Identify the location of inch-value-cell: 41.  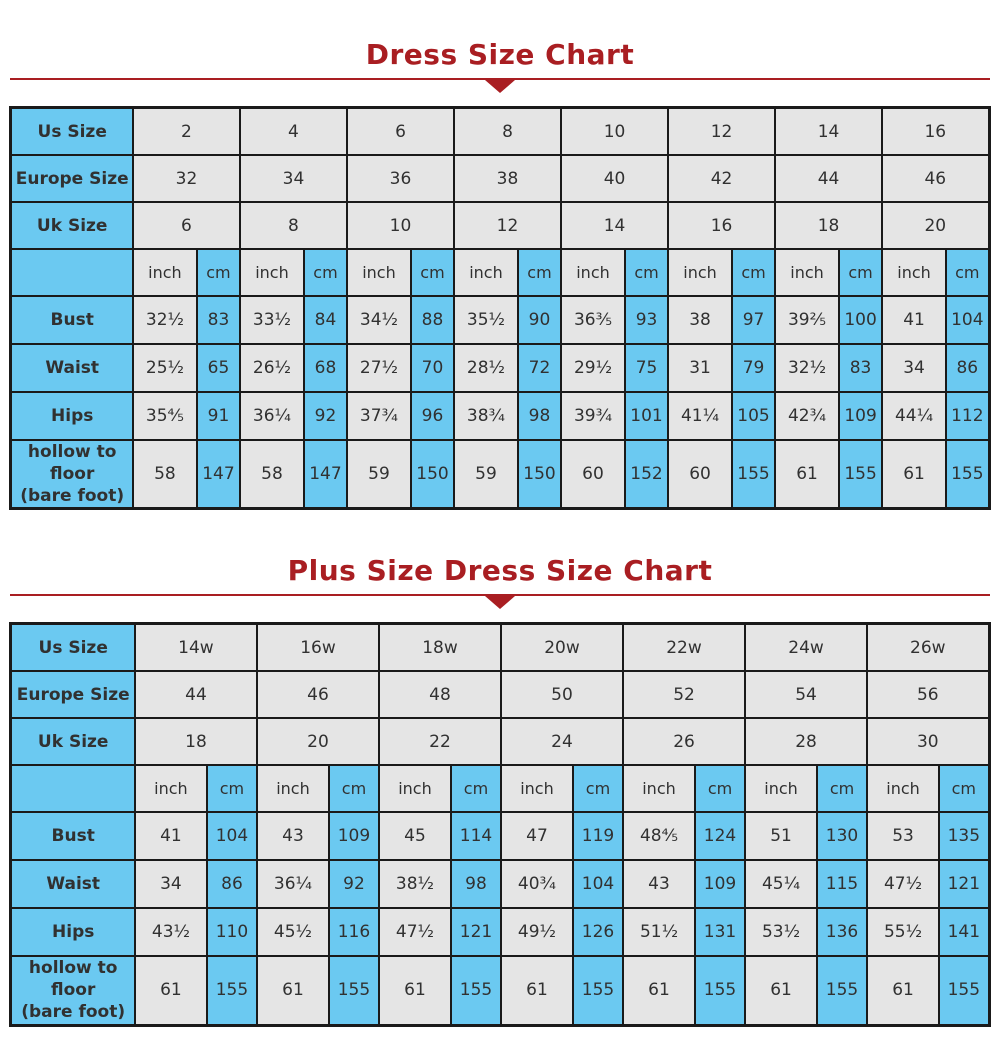
(170, 836).